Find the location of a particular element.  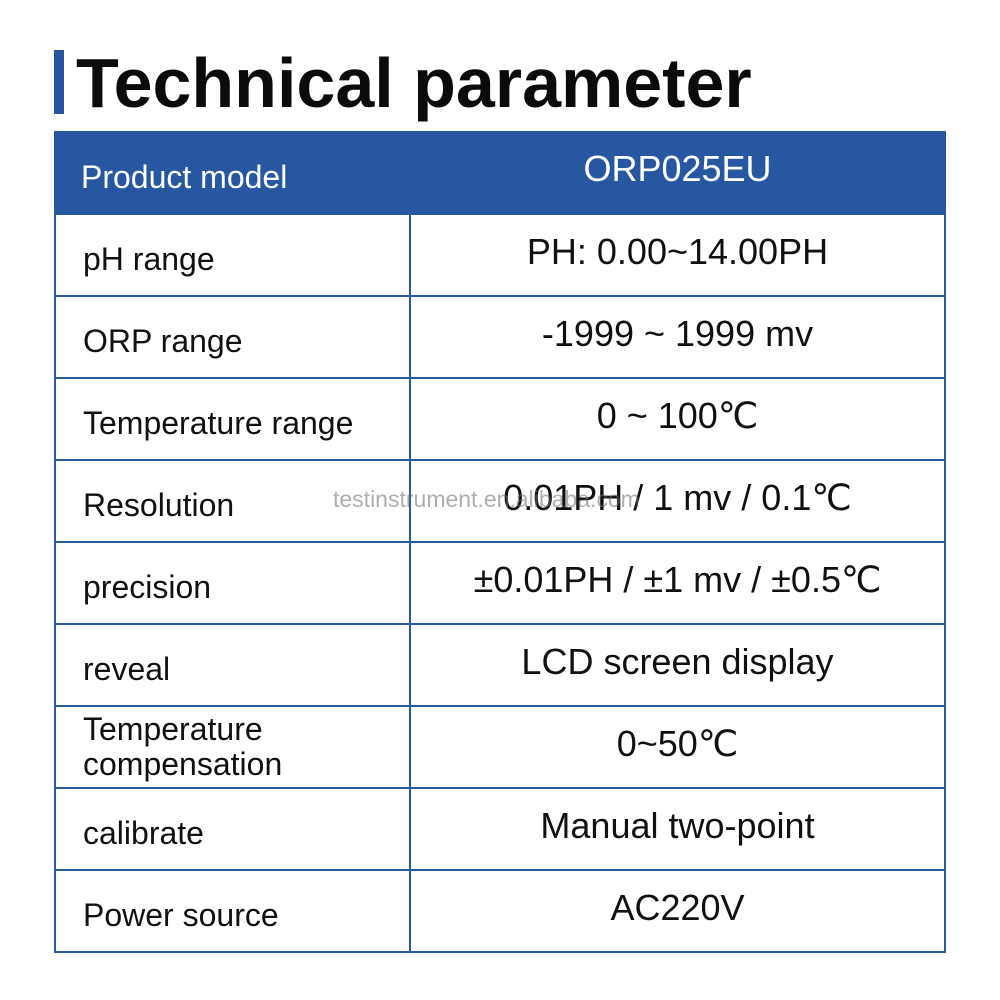

table-row: calibrate Manual two-point is located at coordinates (500, 830).